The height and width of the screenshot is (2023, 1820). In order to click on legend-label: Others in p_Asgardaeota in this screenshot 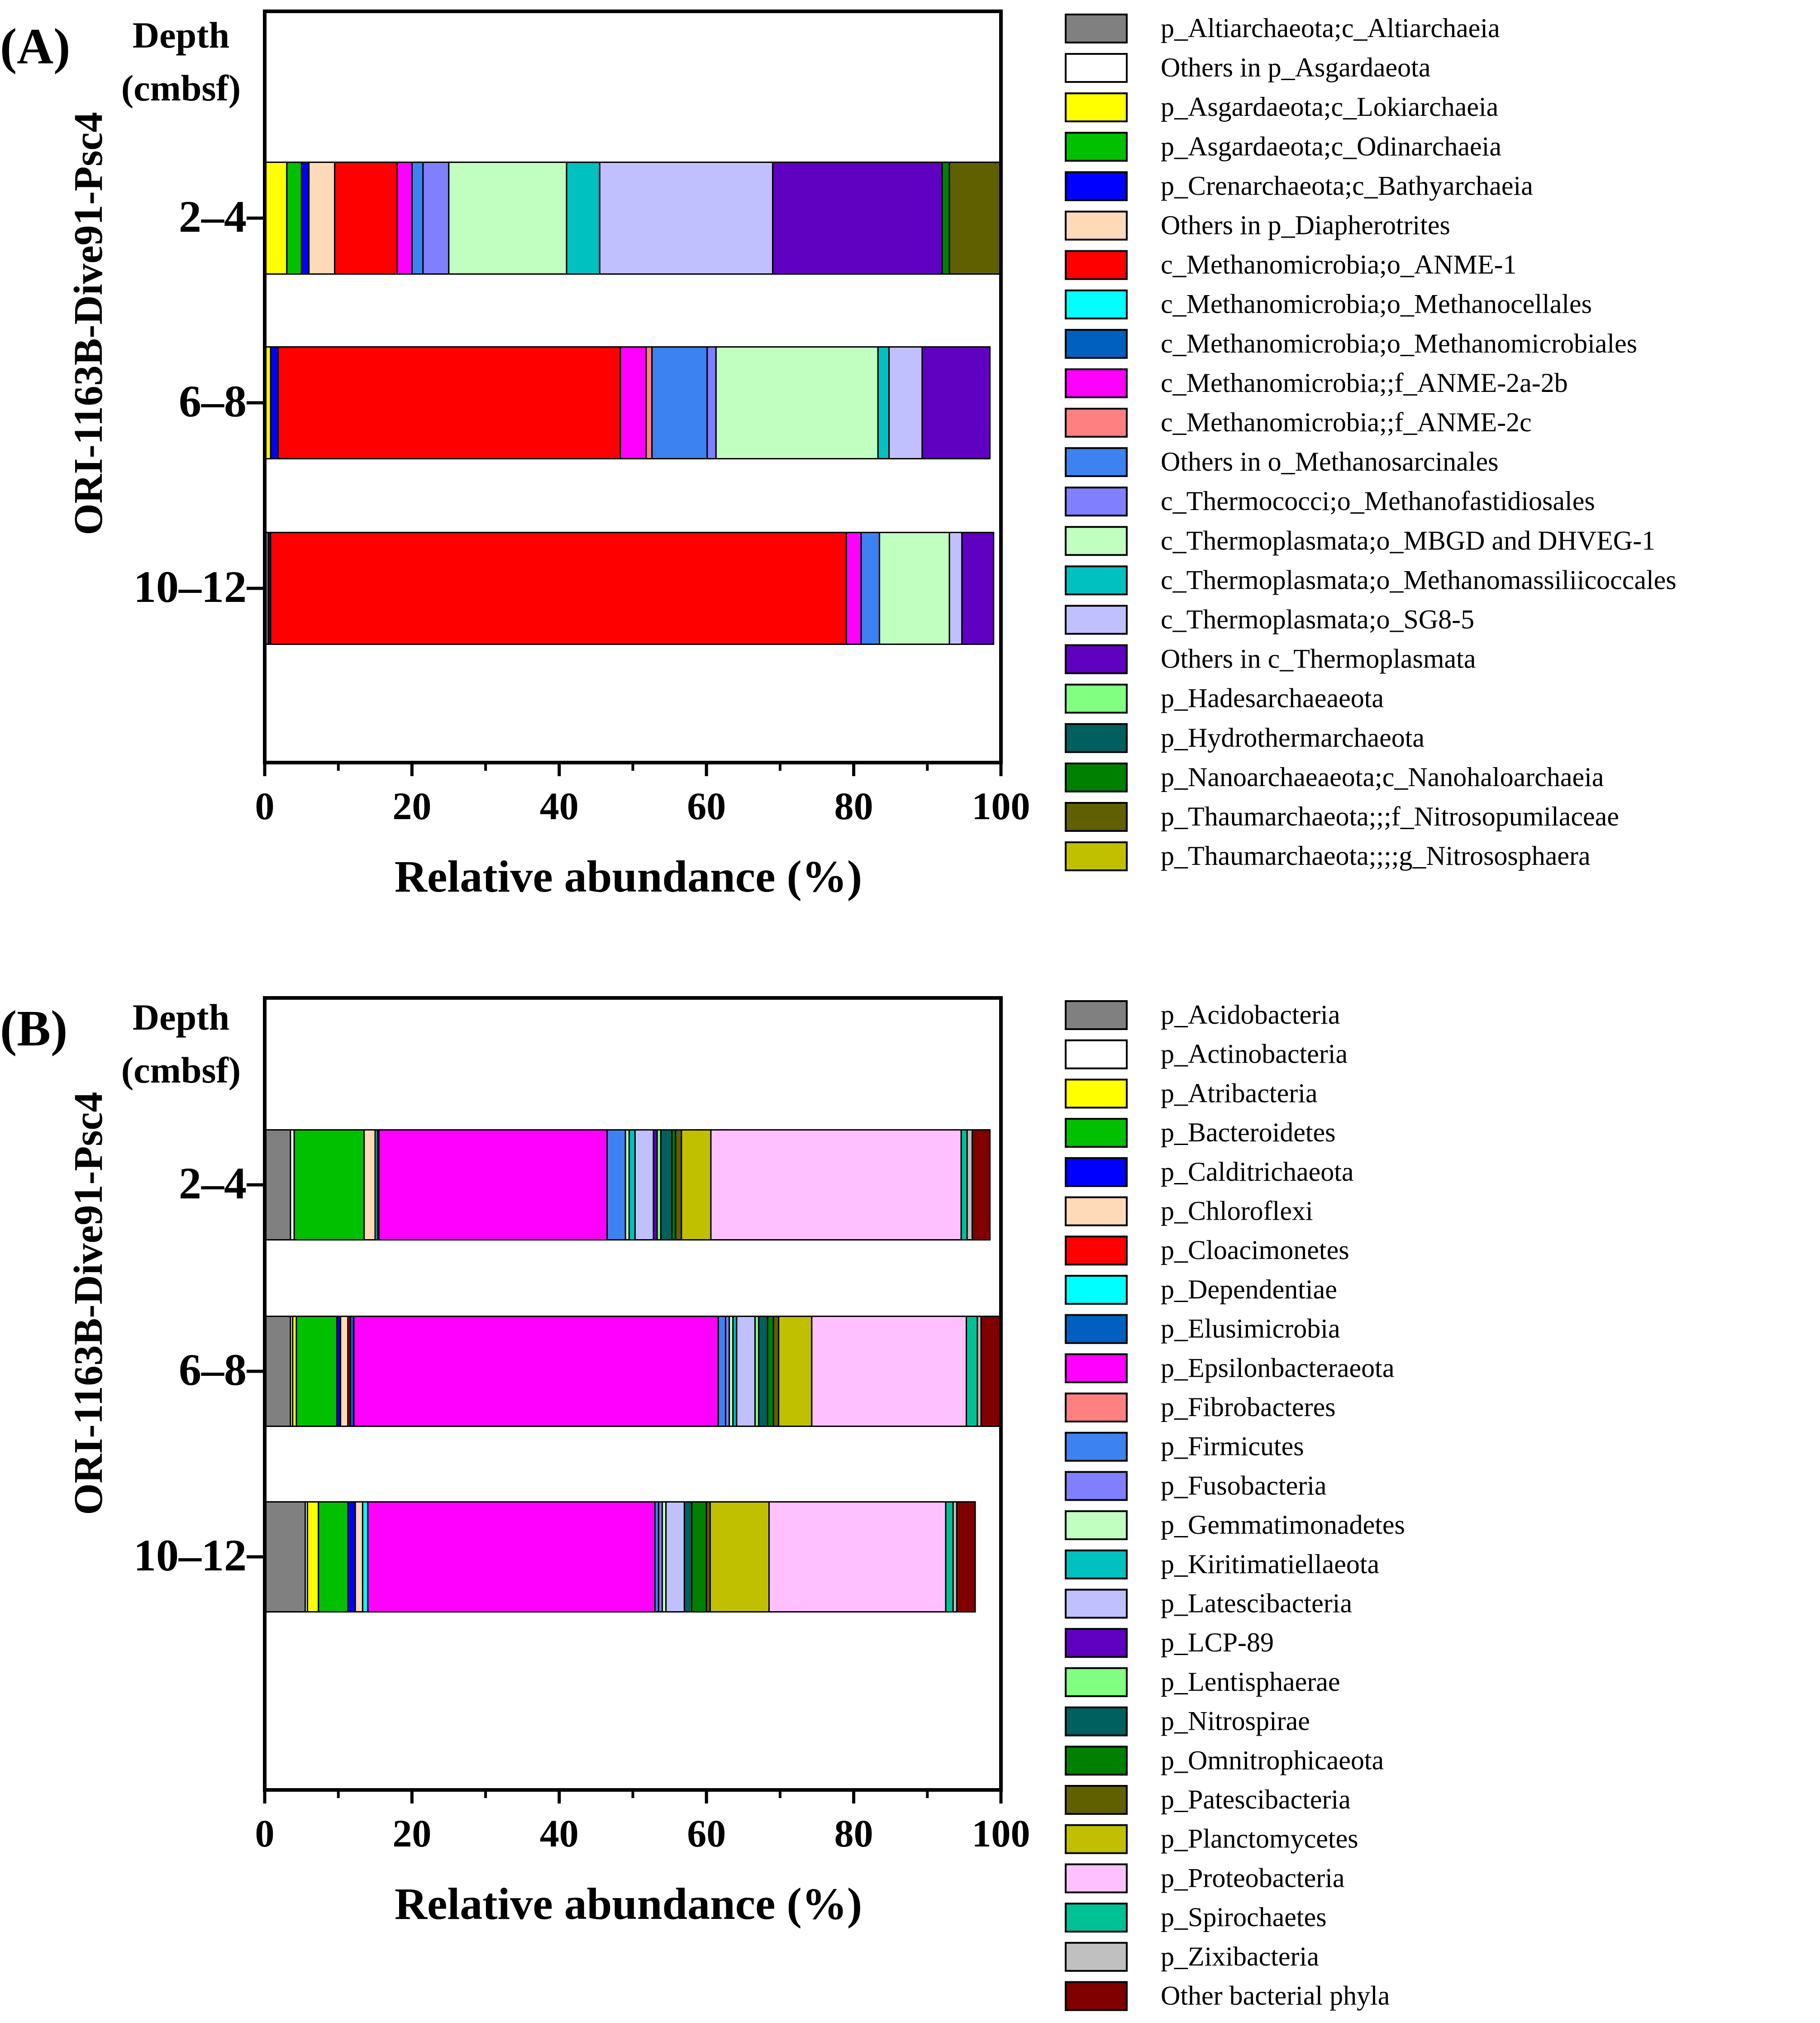, I will do `click(1296, 67)`.